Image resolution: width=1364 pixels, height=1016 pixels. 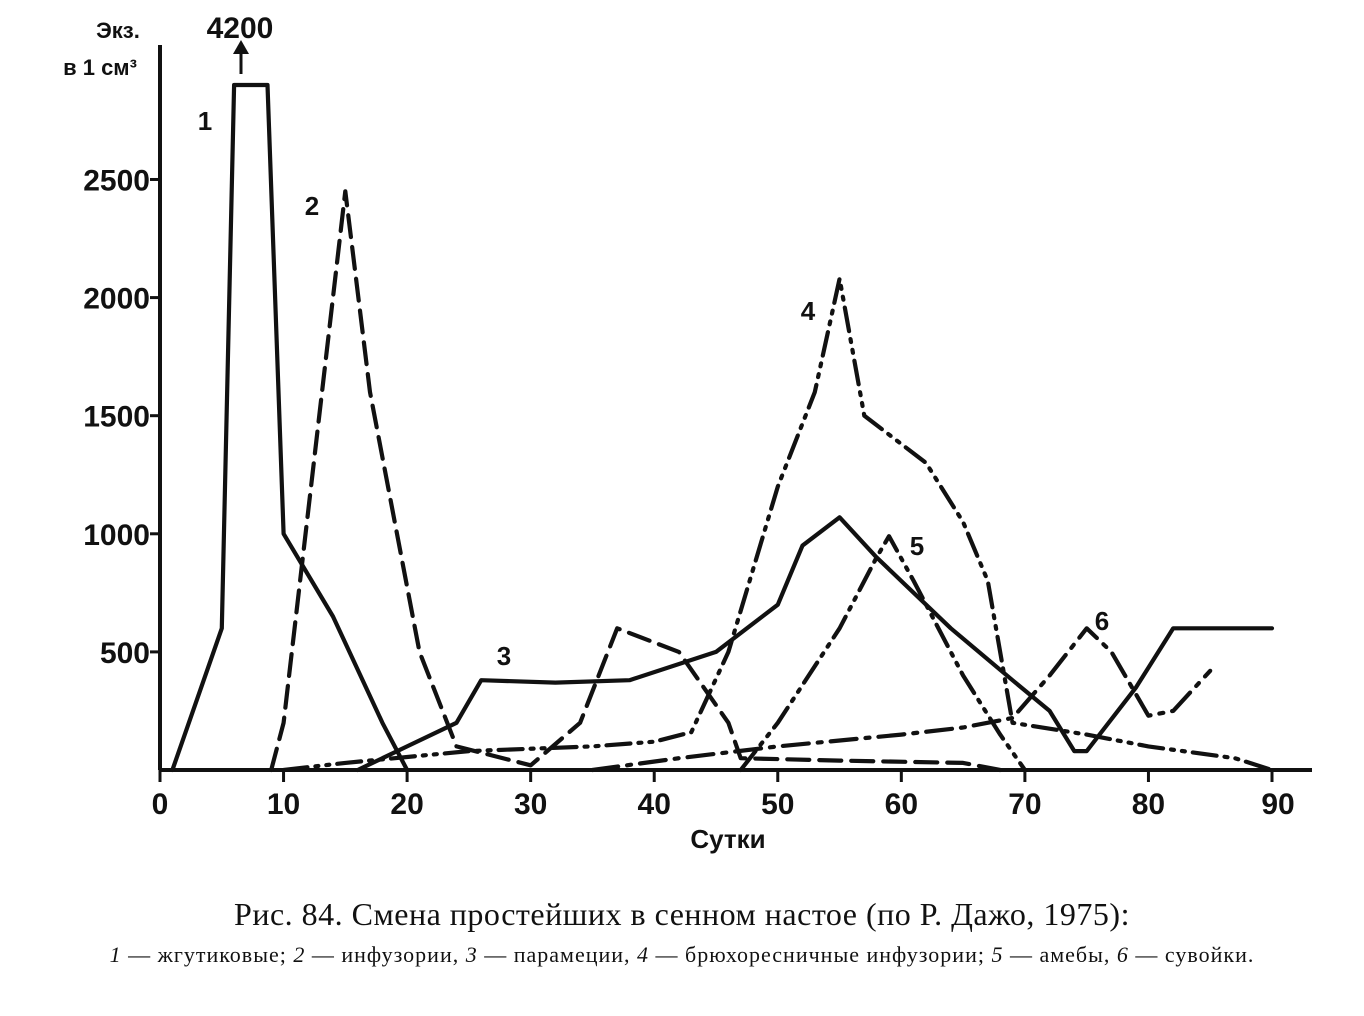 What do you see at coordinates (312, 206) in the screenshot?
I see `series-label-2: 2` at bounding box center [312, 206].